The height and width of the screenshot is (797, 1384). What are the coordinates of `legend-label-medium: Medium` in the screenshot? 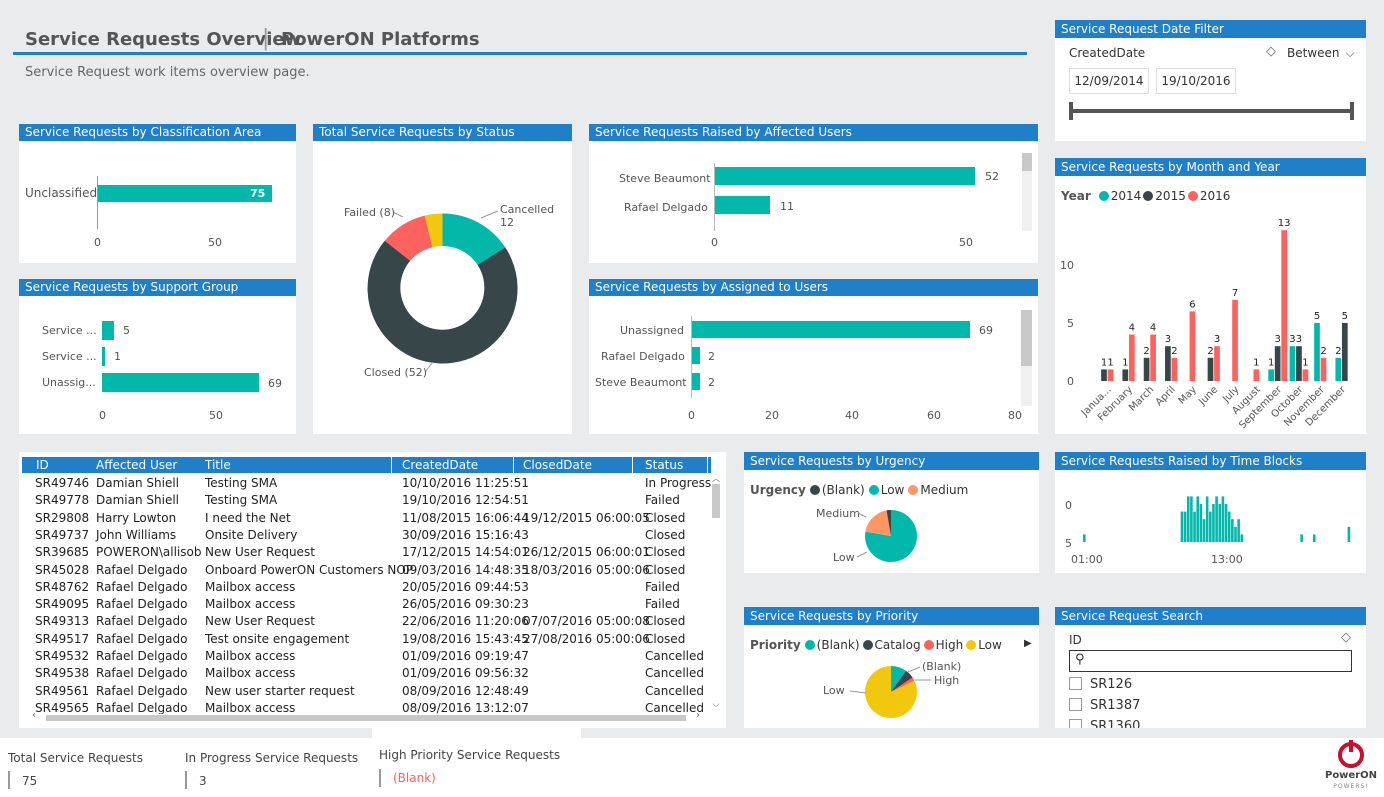 It's located at (944, 490).